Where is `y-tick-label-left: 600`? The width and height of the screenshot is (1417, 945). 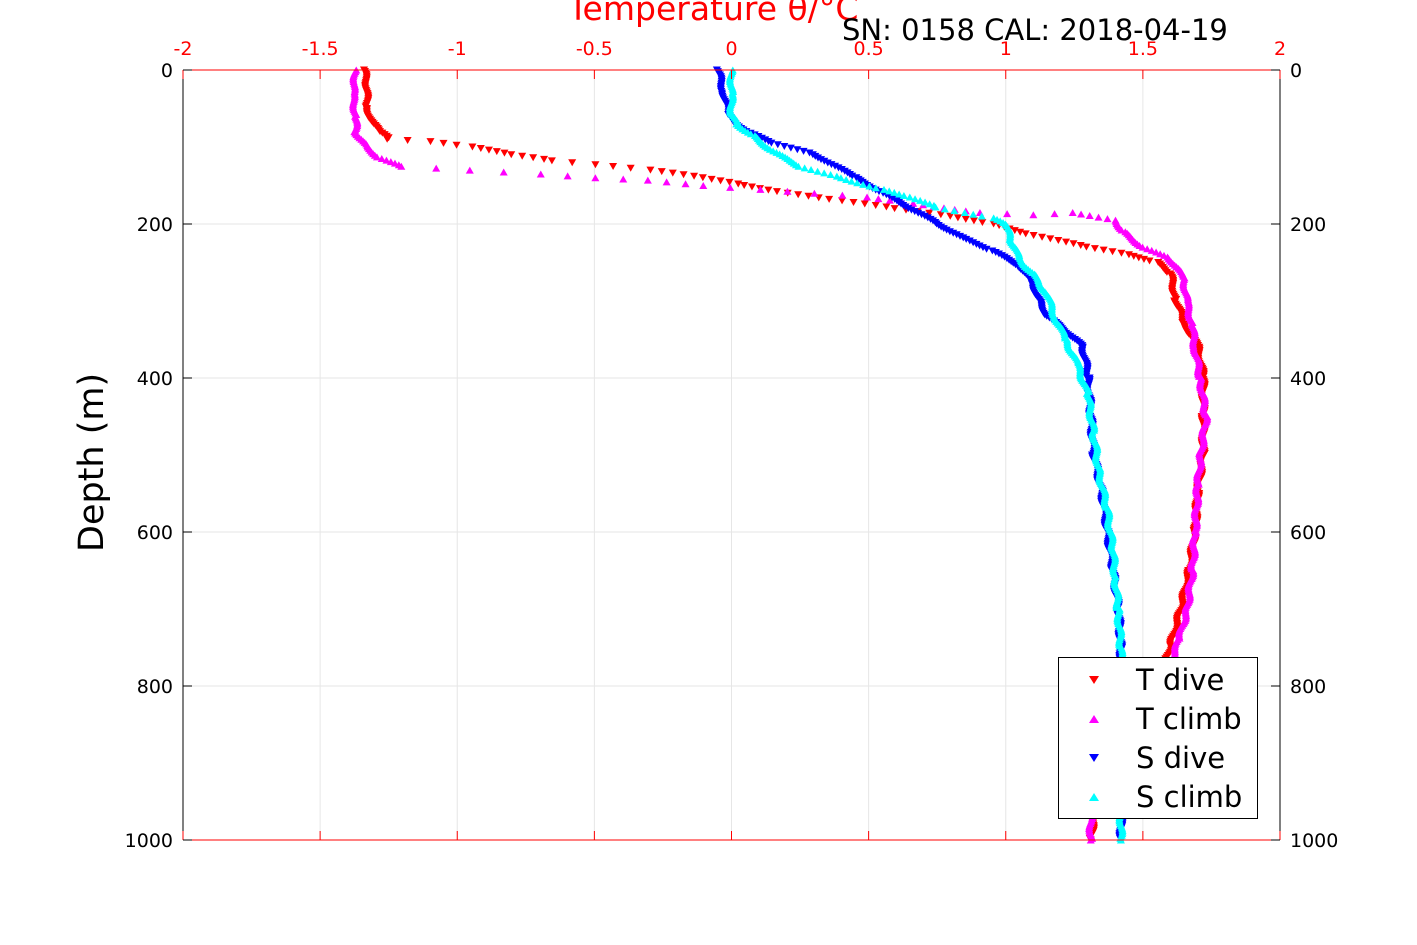
y-tick-label-left: 600 is located at coordinates (155, 533).